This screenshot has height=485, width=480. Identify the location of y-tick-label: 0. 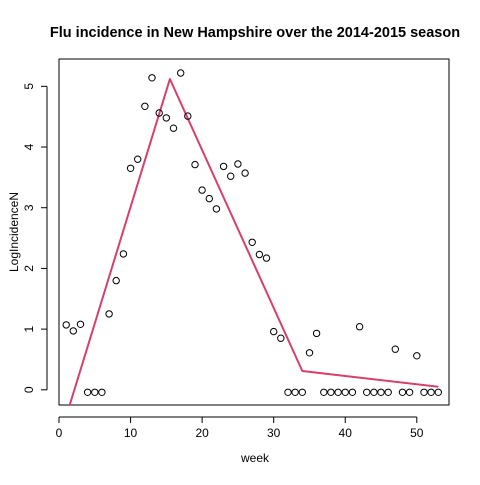
(29, 389).